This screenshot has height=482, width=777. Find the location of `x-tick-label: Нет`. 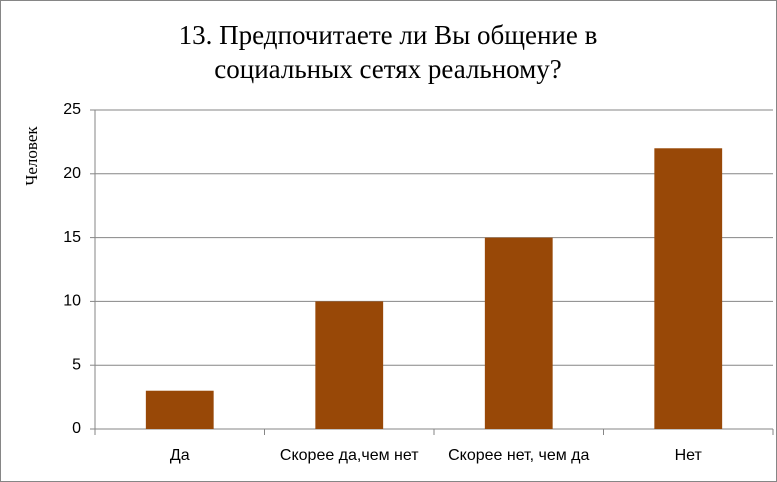

x-tick-label: Нет is located at coordinates (689, 455).